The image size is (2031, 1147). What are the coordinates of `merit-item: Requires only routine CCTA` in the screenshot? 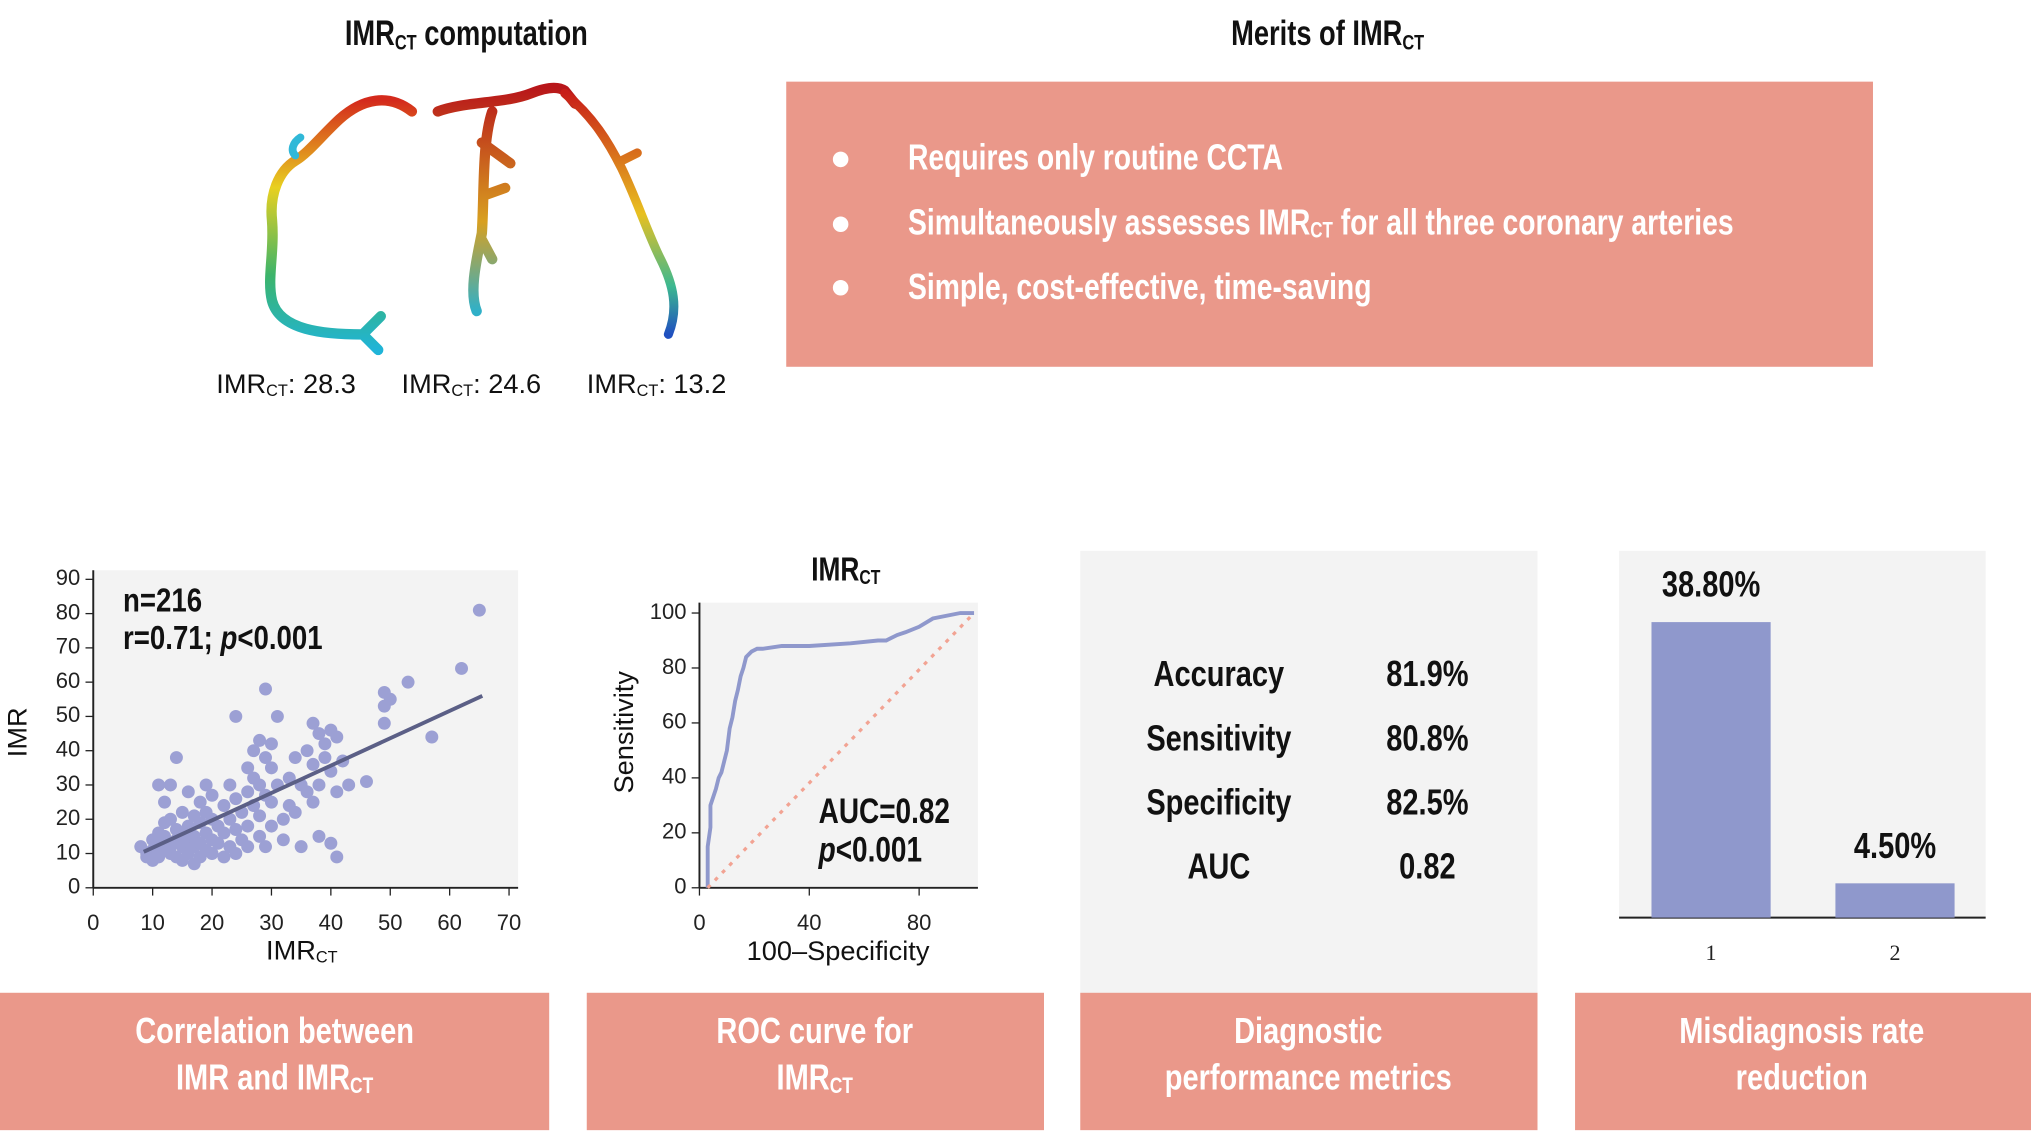 It's located at (1095, 157).